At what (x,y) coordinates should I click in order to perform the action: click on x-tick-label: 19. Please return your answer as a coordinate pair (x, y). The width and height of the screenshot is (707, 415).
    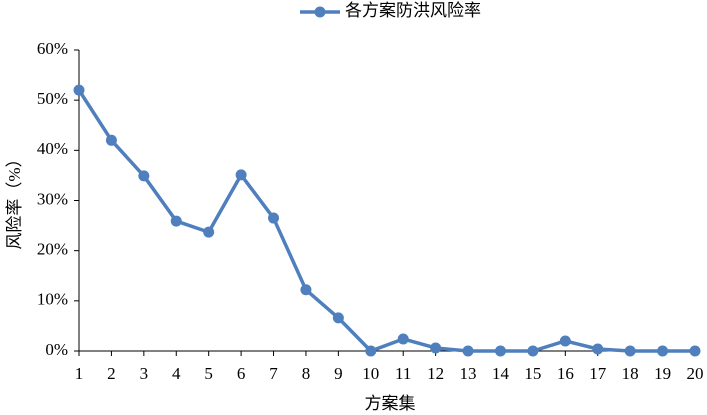
    Looking at the image, I should click on (662, 373).